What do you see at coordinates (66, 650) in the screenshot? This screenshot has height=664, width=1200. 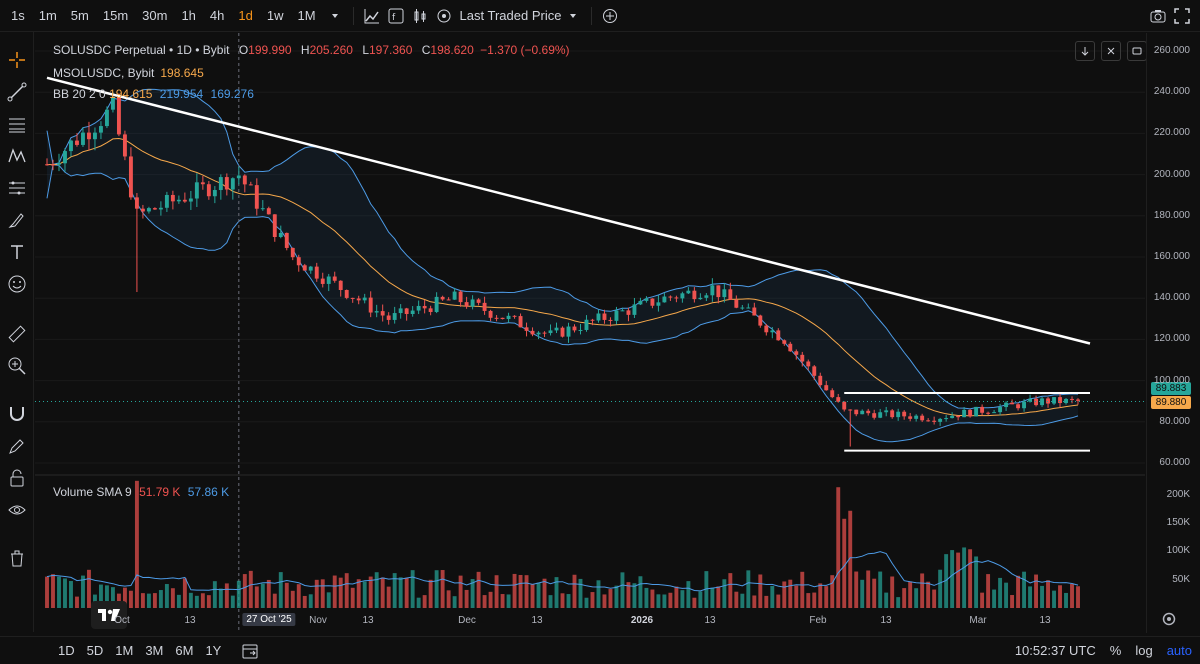 I see `range-1D: 1D` at bounding box center [66, 650].